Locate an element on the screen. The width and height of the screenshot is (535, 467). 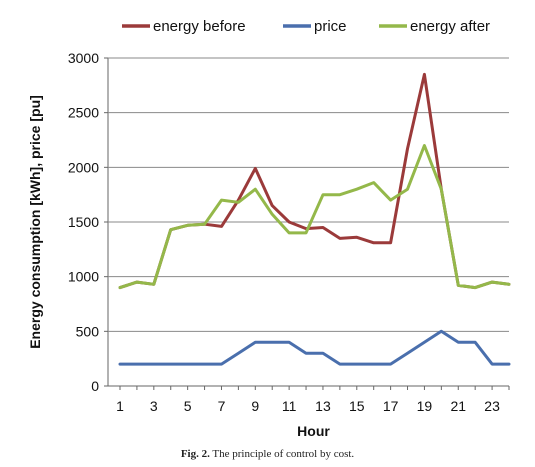
x-tick-label: 13 is located at coordinates (323, 406).